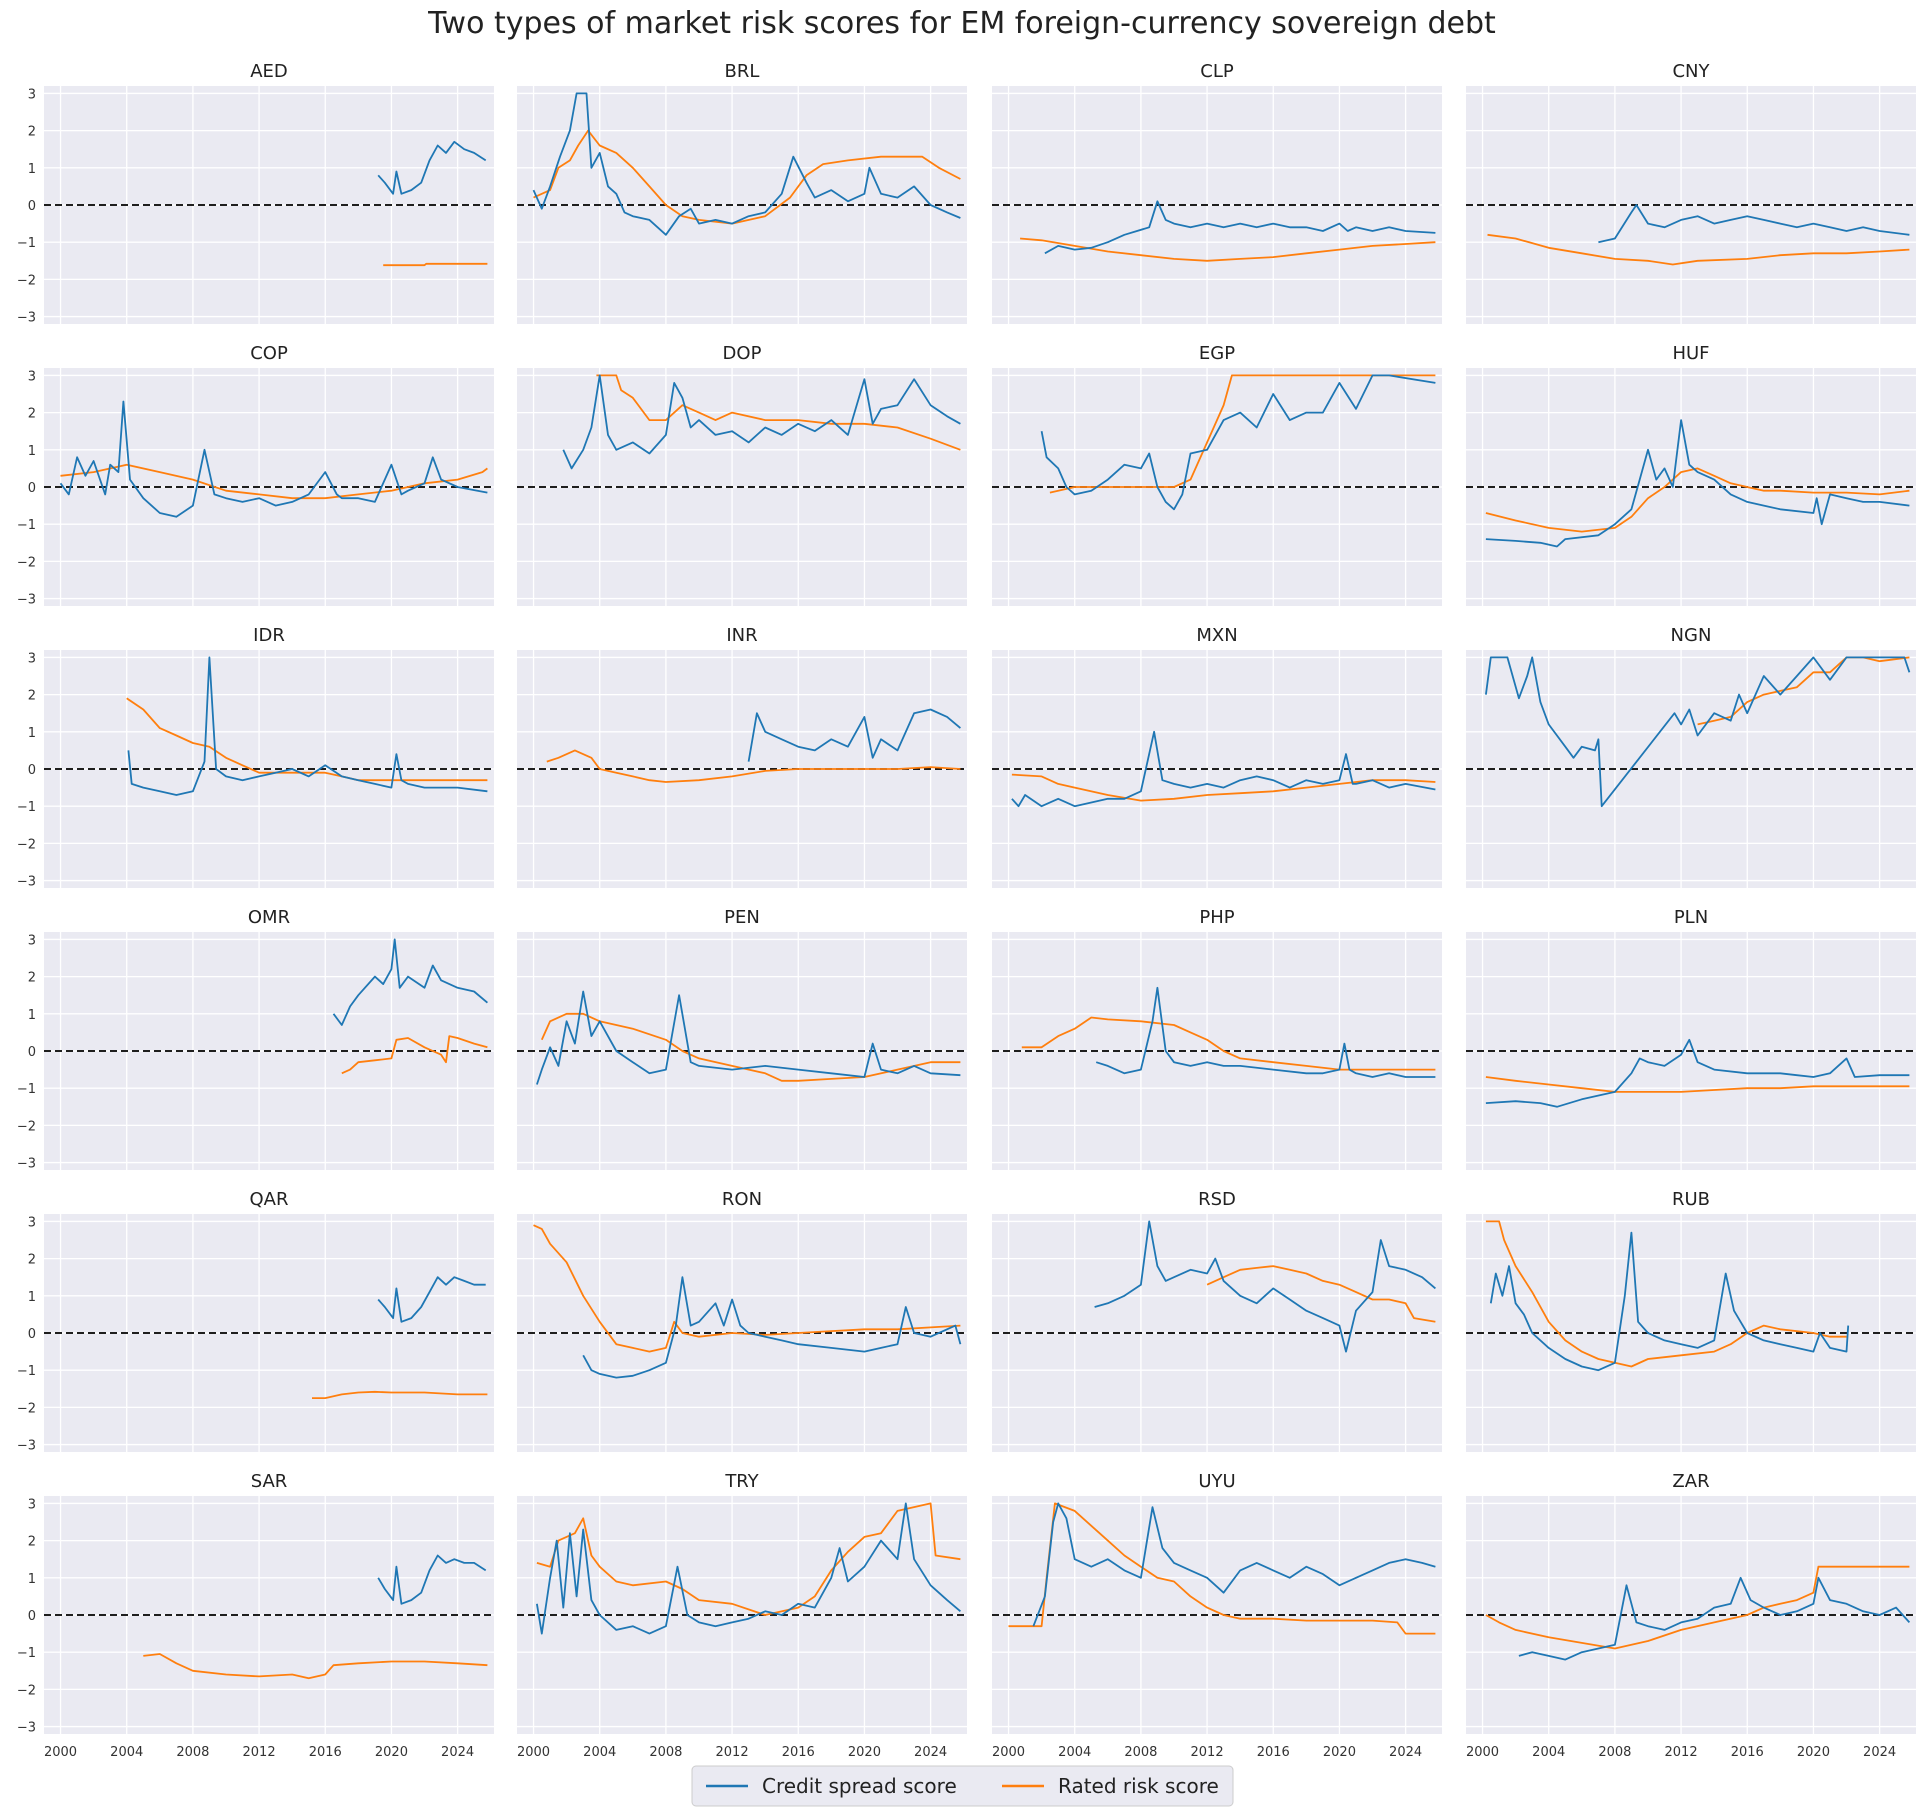 This screenshot has height=1817, width=1925. I want to click on panel-title-pln: PLN, so click(1691, 917).